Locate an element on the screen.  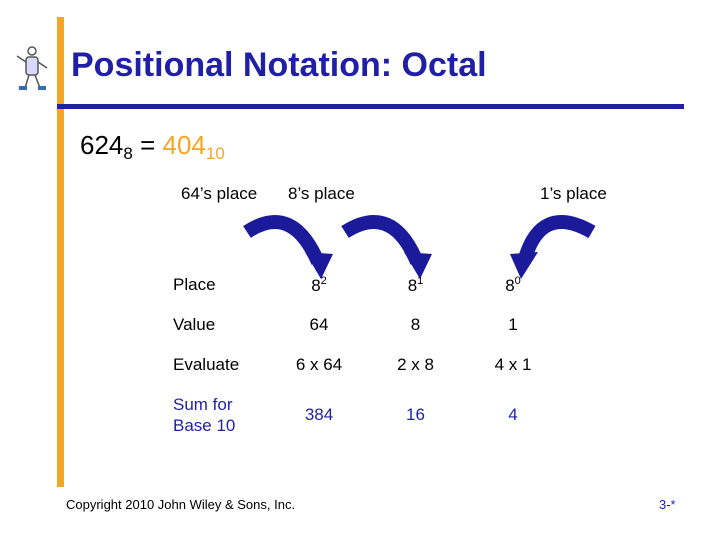
value-cell: 8 is located at coordinates (415, 324).